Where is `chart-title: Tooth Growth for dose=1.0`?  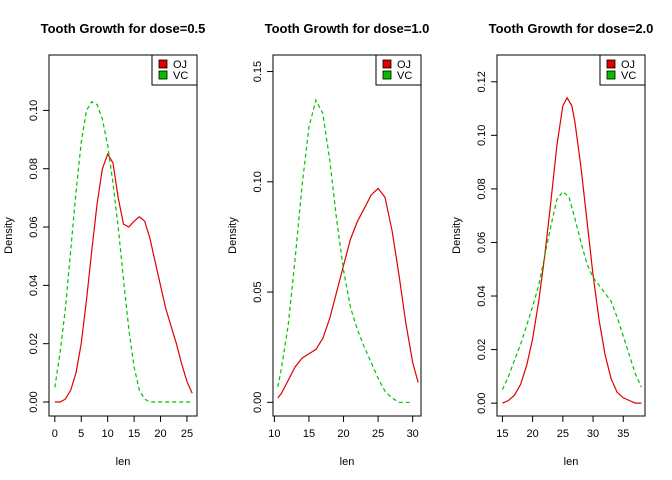
chart-title: Tooth Growth for dose=1.0 is located at coordinates (347, 28).